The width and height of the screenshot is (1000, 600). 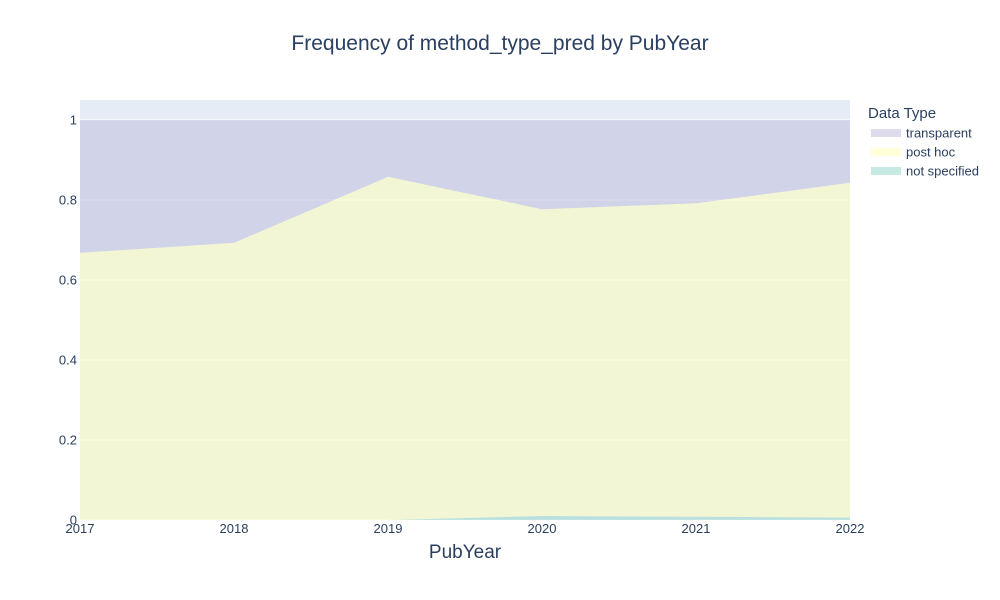 What do you see at coordinates (902, 113) in the screenshot?
I see `legend-title: Data Type` at bounding box center [902, 113].